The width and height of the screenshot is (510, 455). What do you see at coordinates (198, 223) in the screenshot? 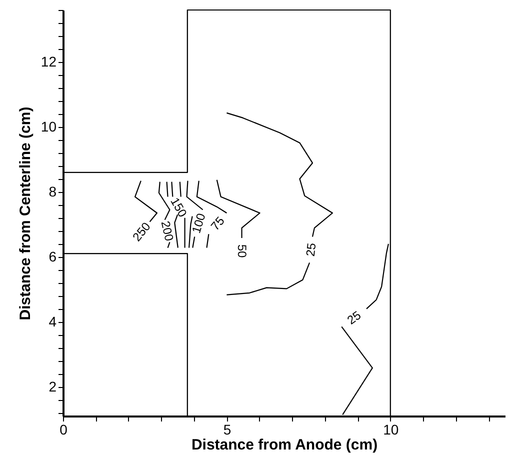
I see `text: 100` at bounding box center [198, 223].